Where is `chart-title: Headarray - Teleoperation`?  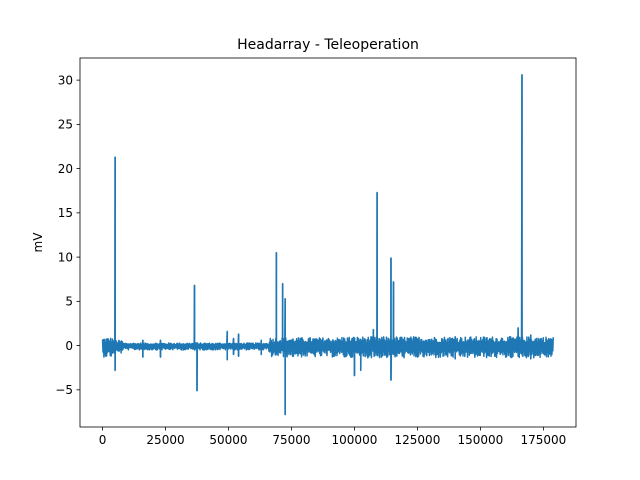
chart-title: Headarray - Teleoperation is located at coordinates (328, 45).